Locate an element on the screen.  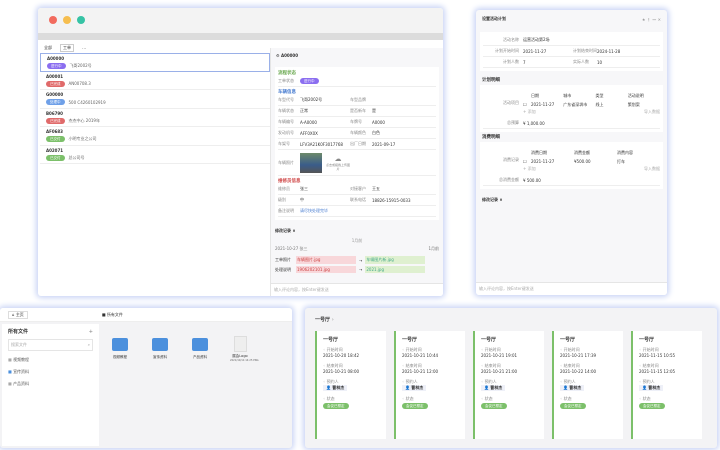
add-icon: + is located at coordinates (90, 331).